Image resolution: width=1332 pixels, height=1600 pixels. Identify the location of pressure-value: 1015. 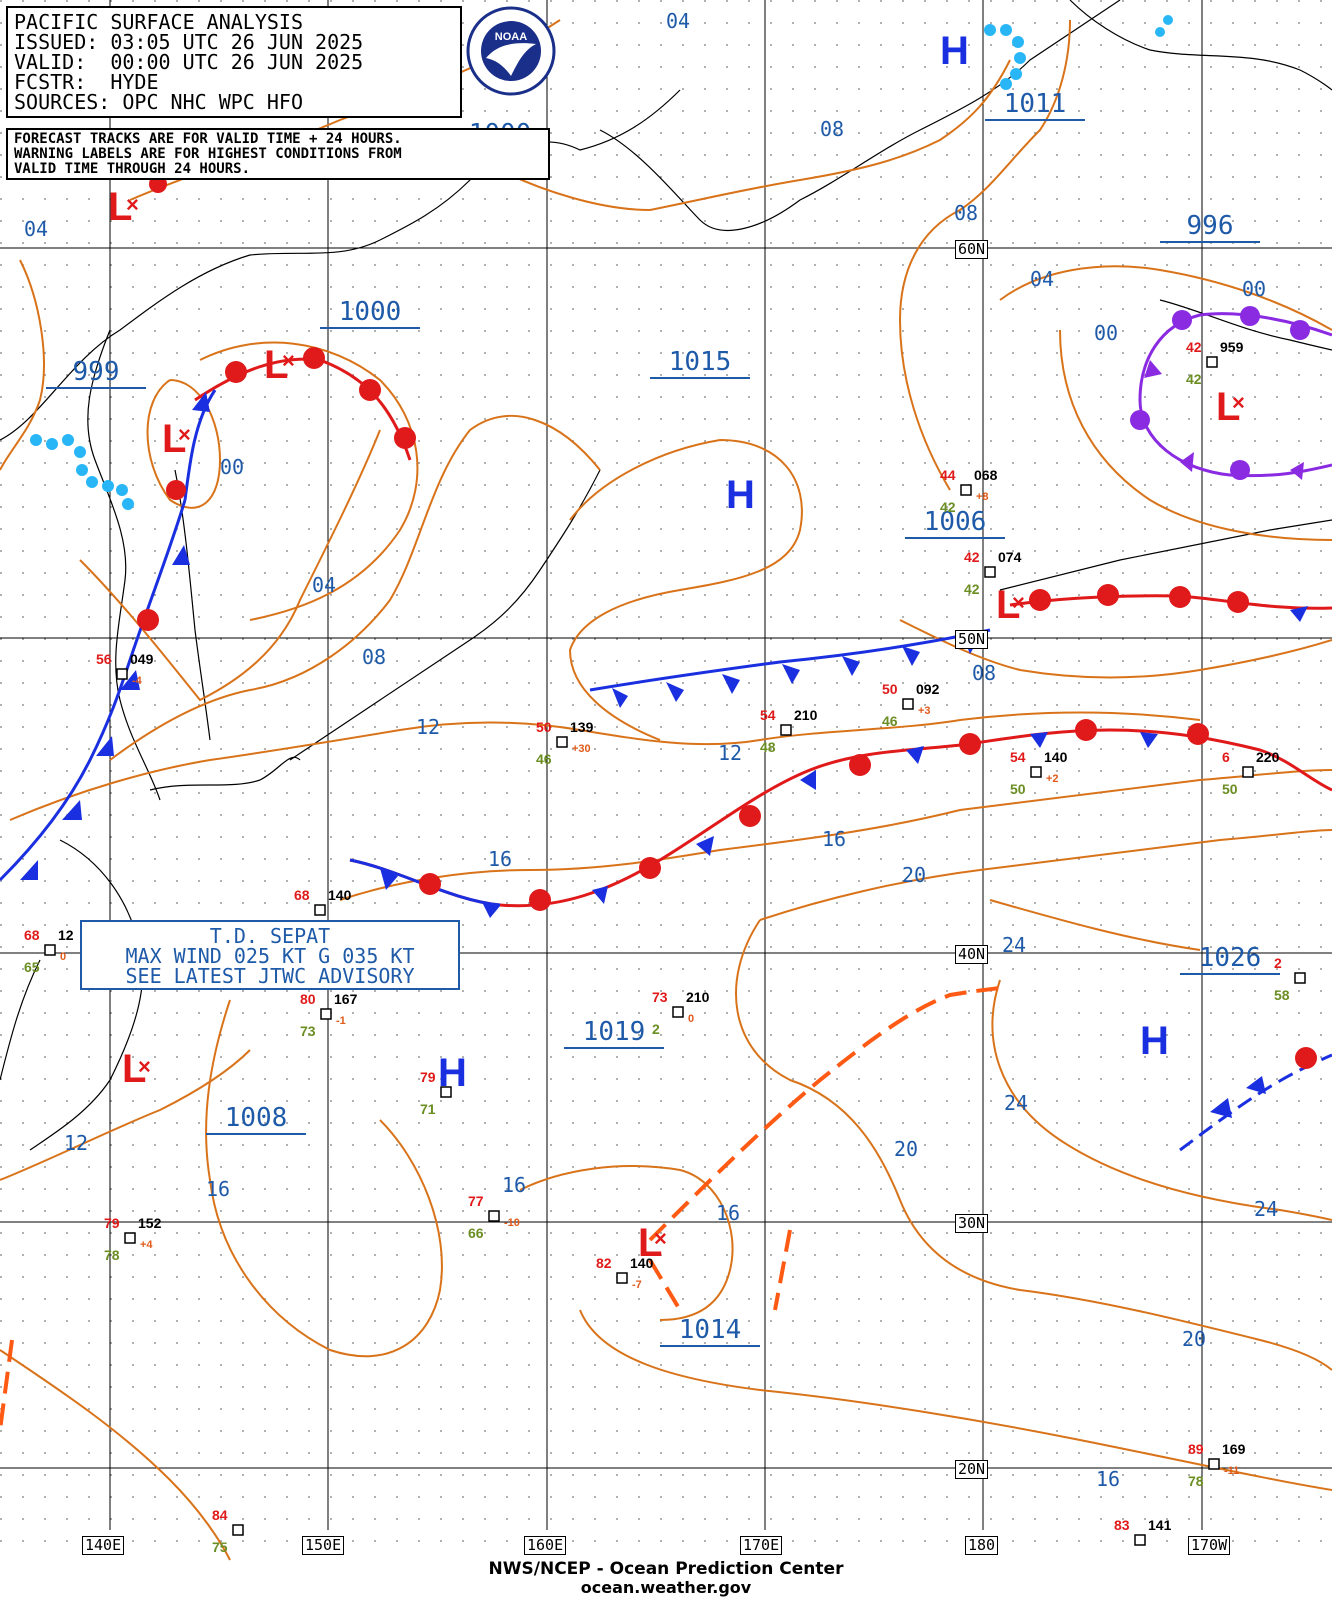
(700, 362).